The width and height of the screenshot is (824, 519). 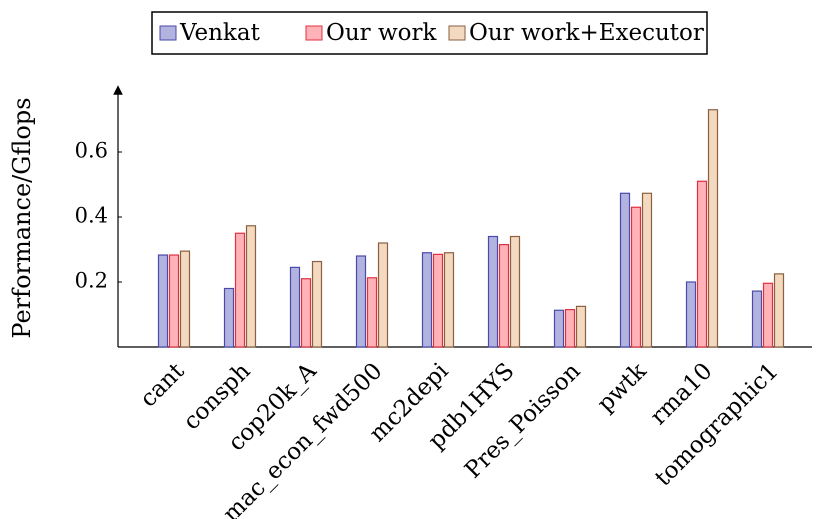 I want to click on legend-label: Our work+Executor, so click(x=586, y=33).